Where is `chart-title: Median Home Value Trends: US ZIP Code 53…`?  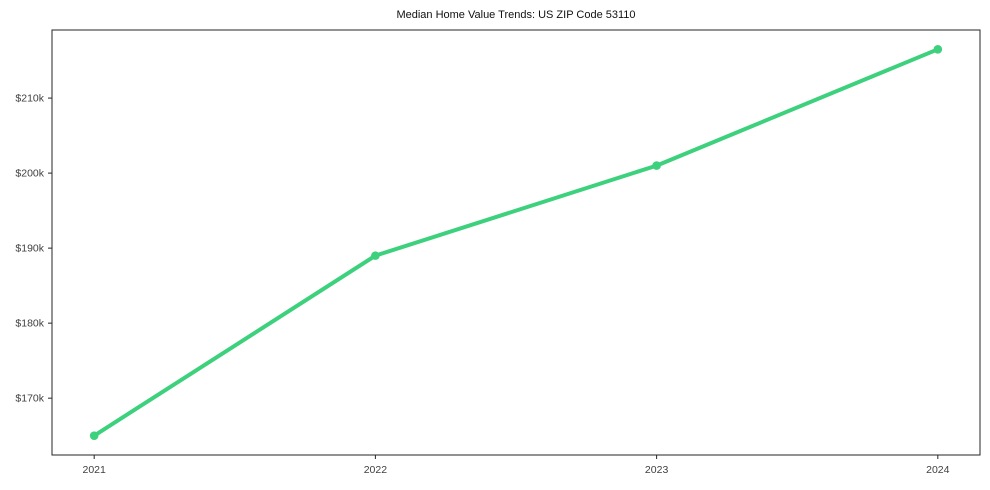
chart-title: Median Home Value Trends: US ZIP Code 53… is located at coordinates (516, 15).